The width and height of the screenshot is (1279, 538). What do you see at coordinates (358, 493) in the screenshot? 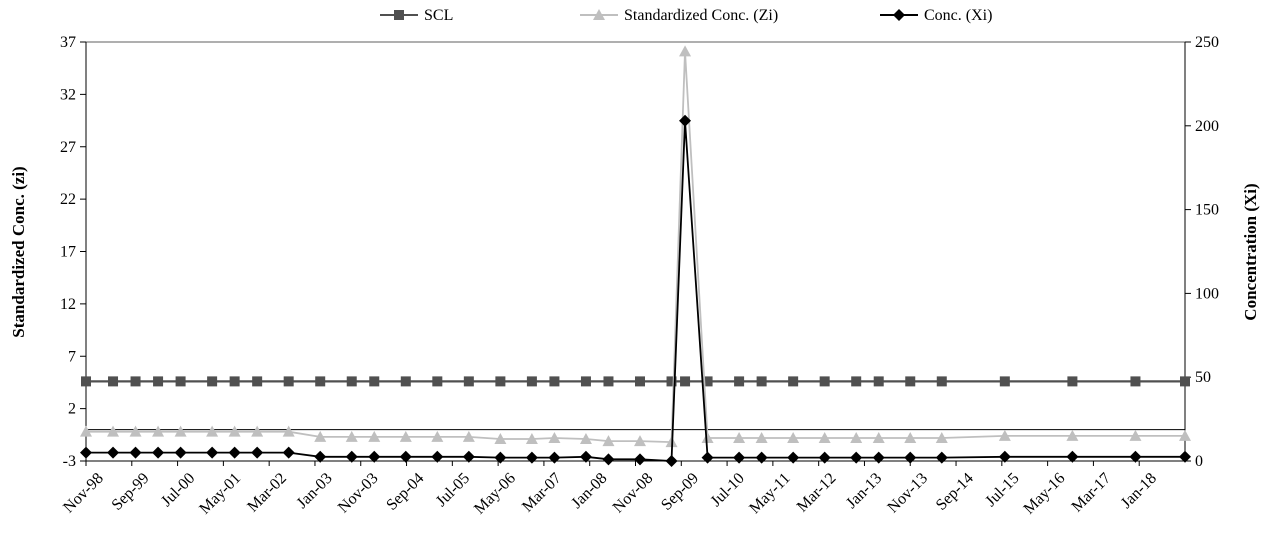
I see `x-tick-label: Nov-03` at bounding box center [358, 493].